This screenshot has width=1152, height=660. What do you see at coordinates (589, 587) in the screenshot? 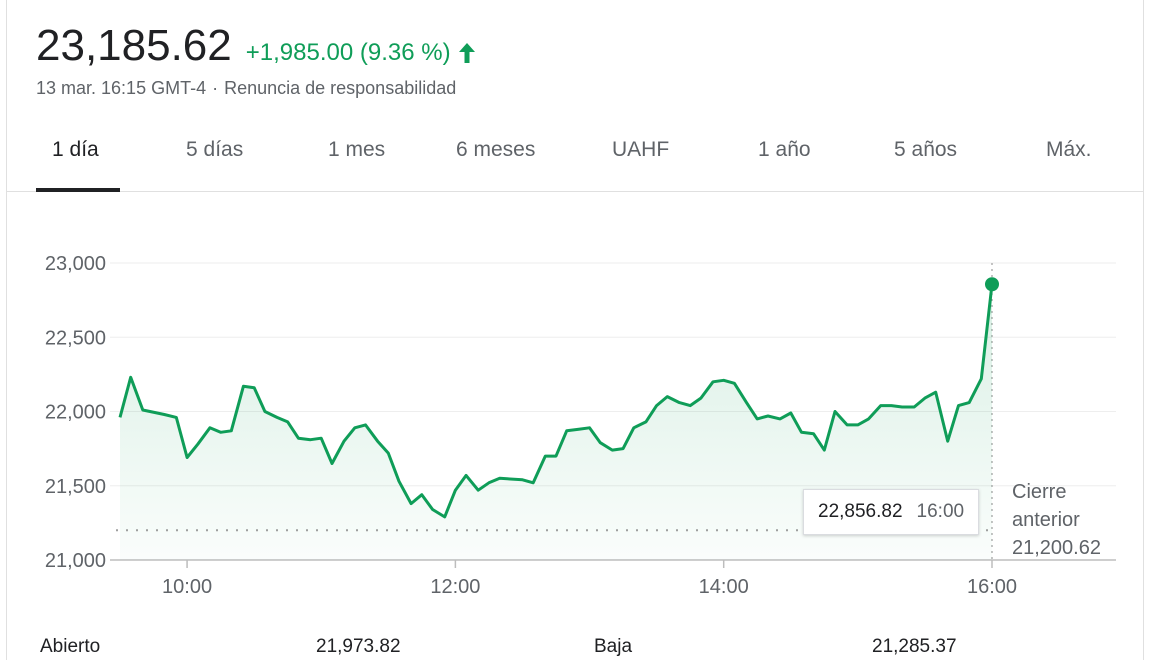
I see `x-axis-labels: 10:00 12:00 14:00 16:00` at bounding box center [589, 587].